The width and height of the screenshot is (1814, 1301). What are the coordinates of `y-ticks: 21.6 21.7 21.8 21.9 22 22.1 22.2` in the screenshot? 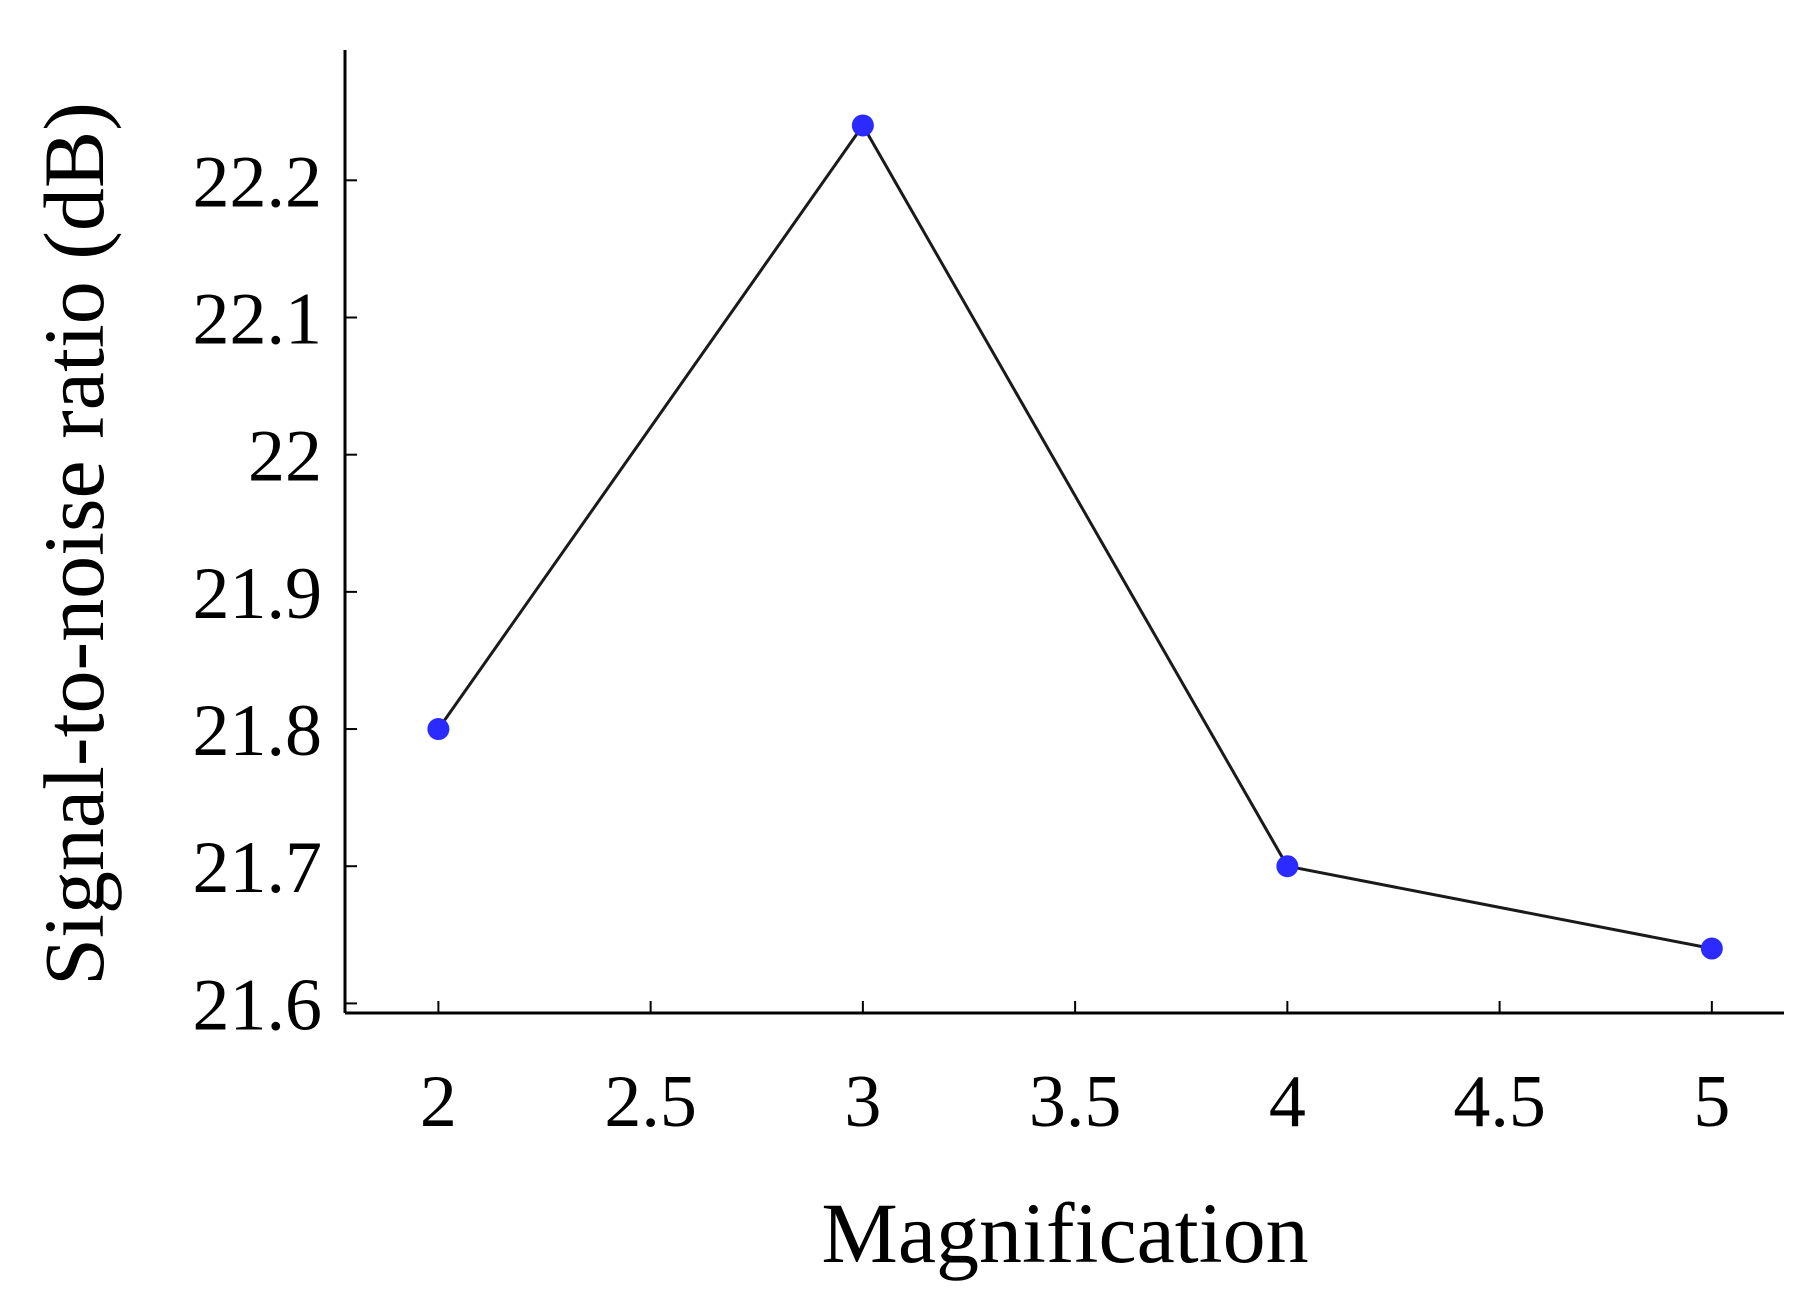 It's located at (275, 593).